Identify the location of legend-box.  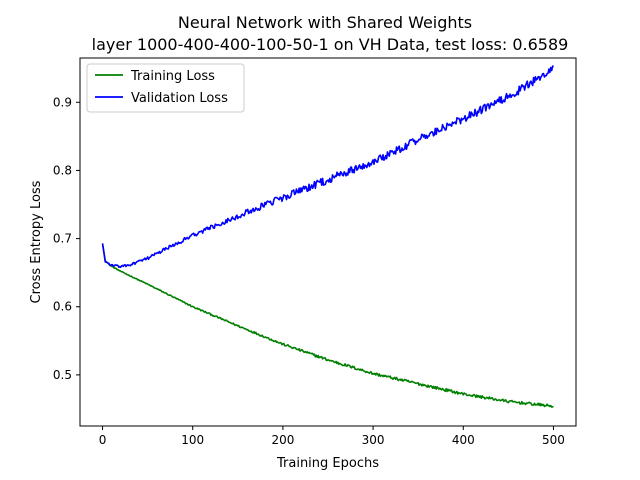
(165, 88).